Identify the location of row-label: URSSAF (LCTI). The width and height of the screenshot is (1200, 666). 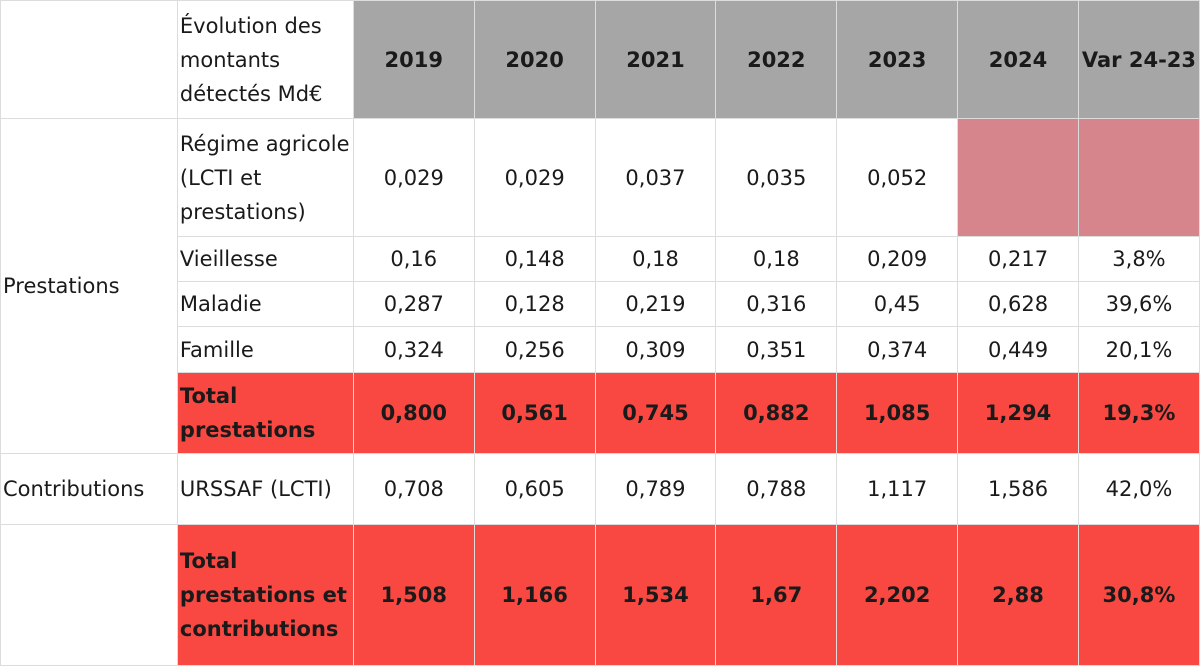
(265, 489).